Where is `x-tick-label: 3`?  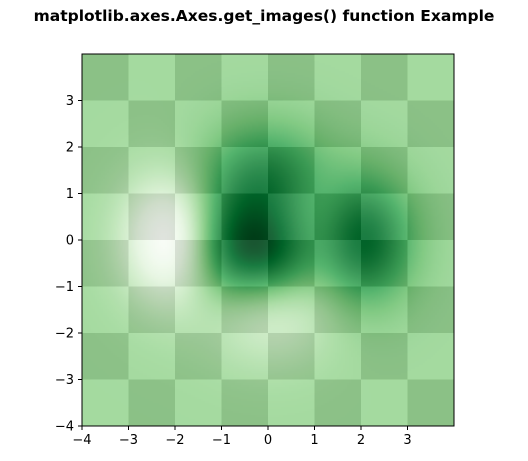 x-tick-label: 3 is located at coordinates (407, 440).